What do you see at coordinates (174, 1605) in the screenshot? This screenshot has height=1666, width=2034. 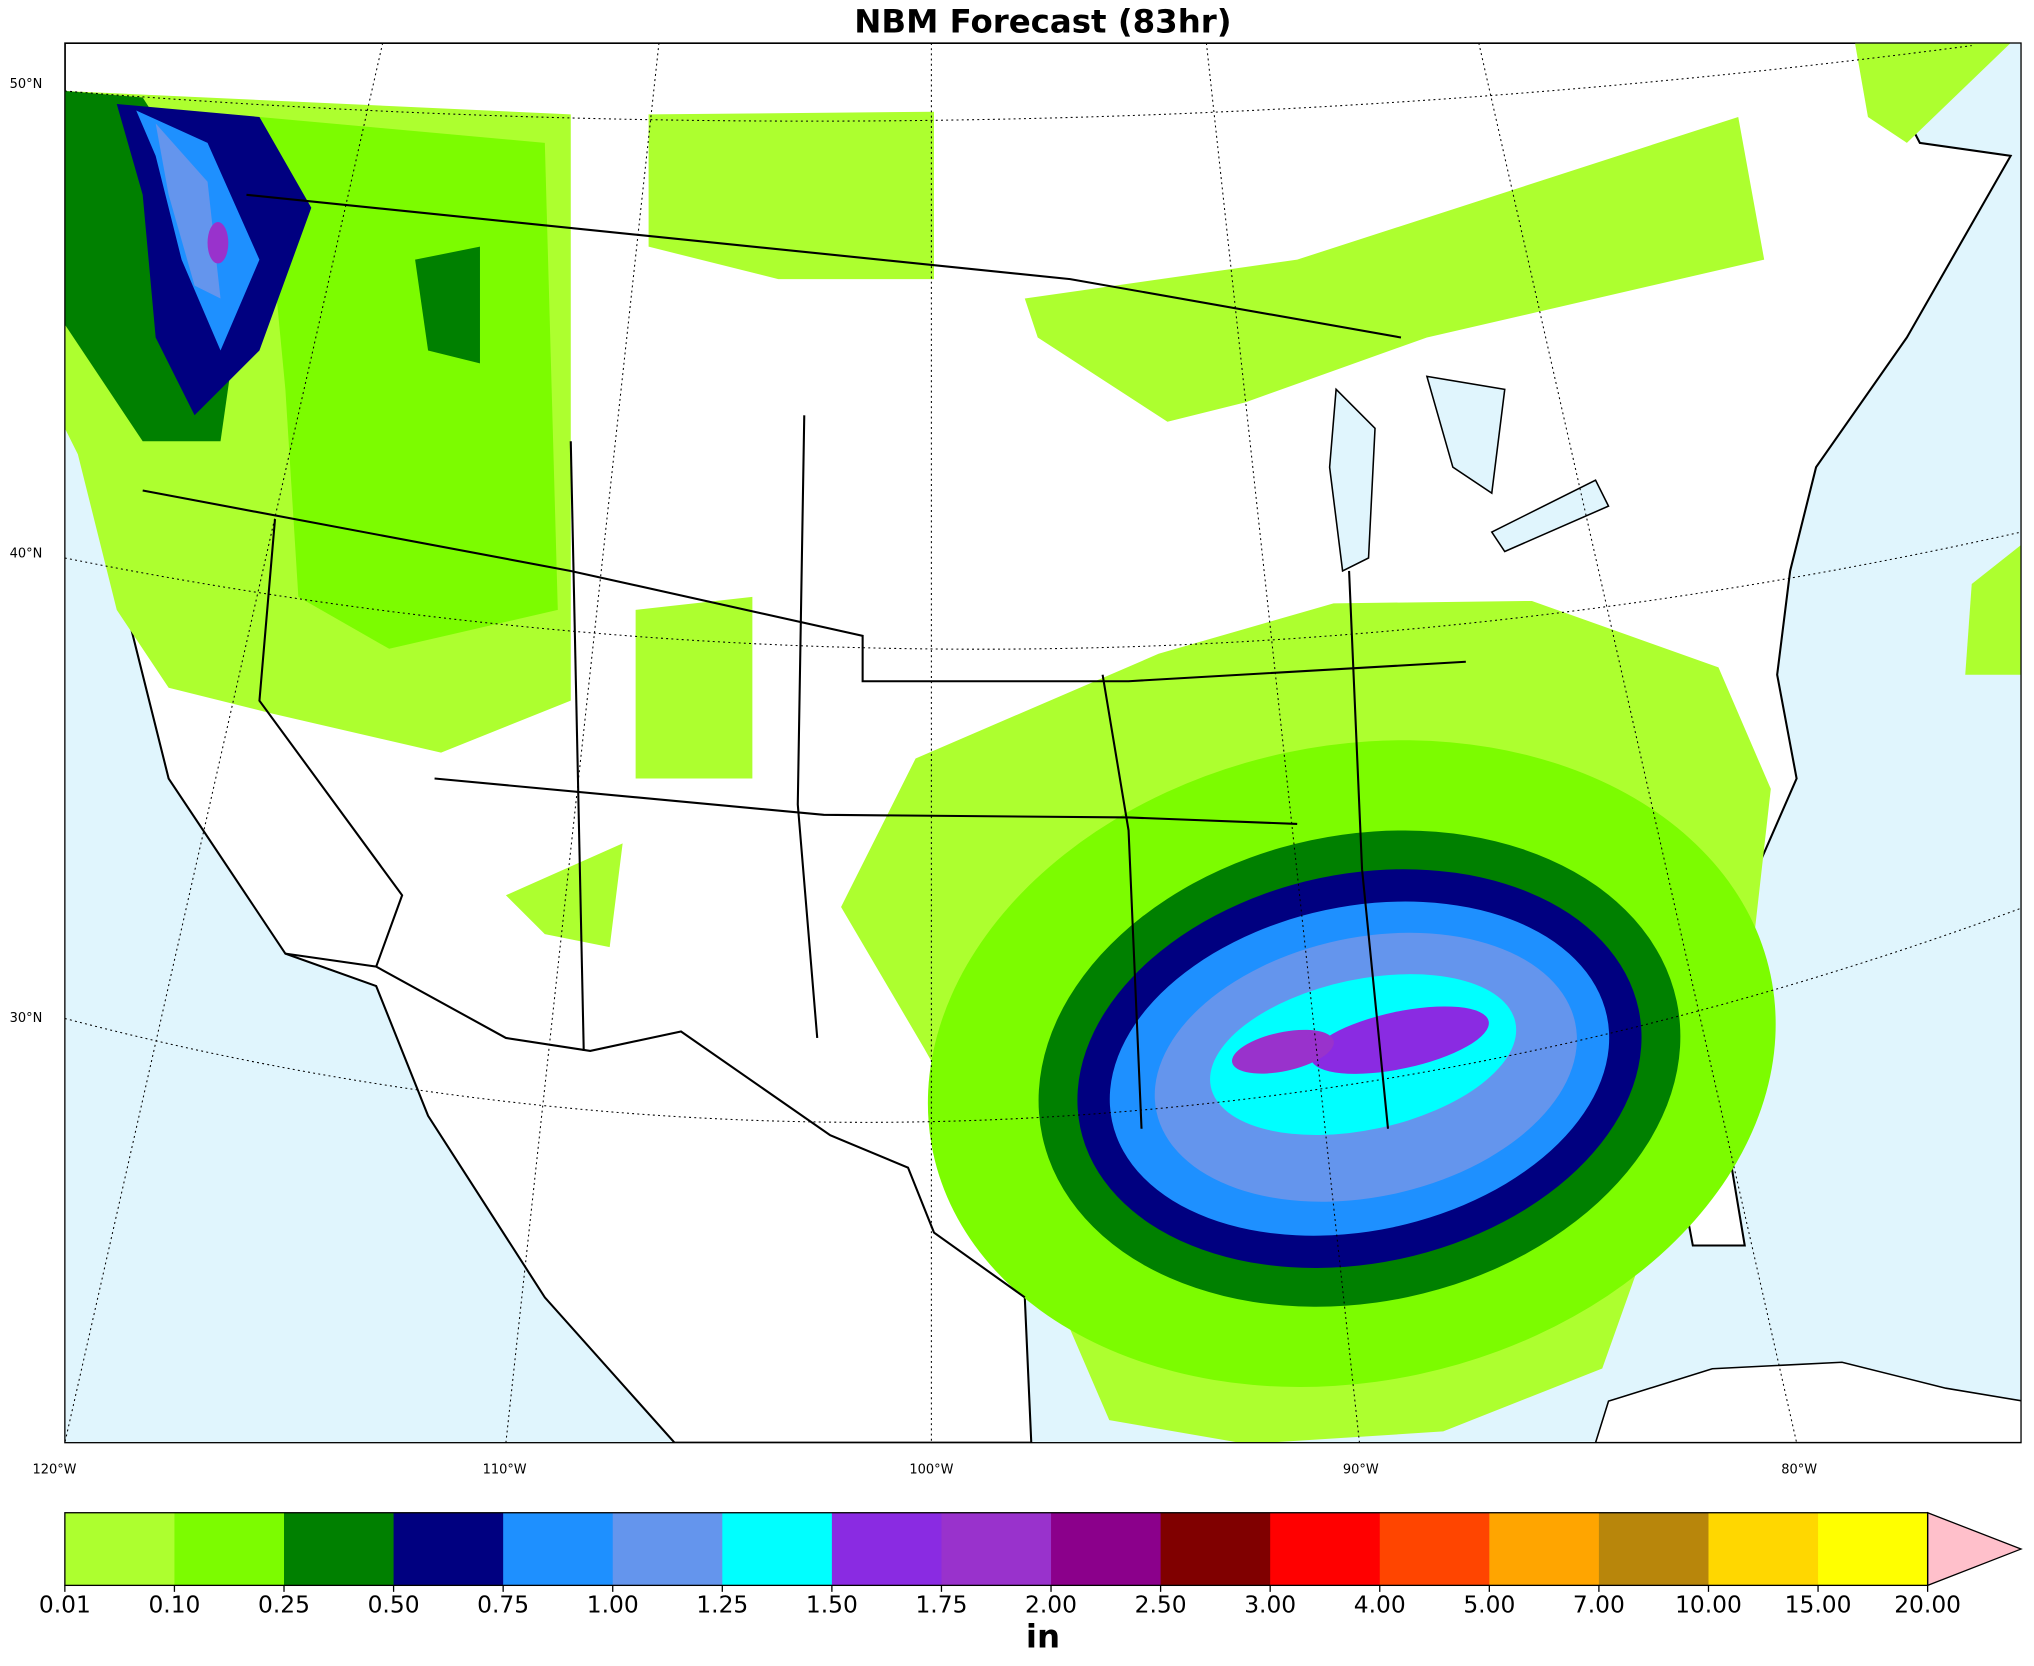 I see `colorbar-tick-label: 0.10` at bounding box center [174, 1605].